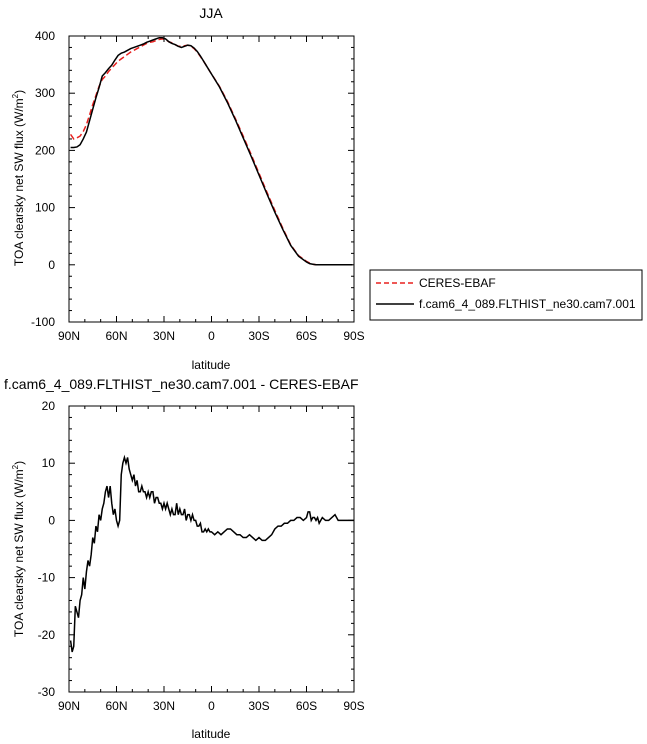 The image size is (647, 744). Describe the element at coordinates (45, 36) in the screenshot. I see `y-tick-label: 400` at that location.